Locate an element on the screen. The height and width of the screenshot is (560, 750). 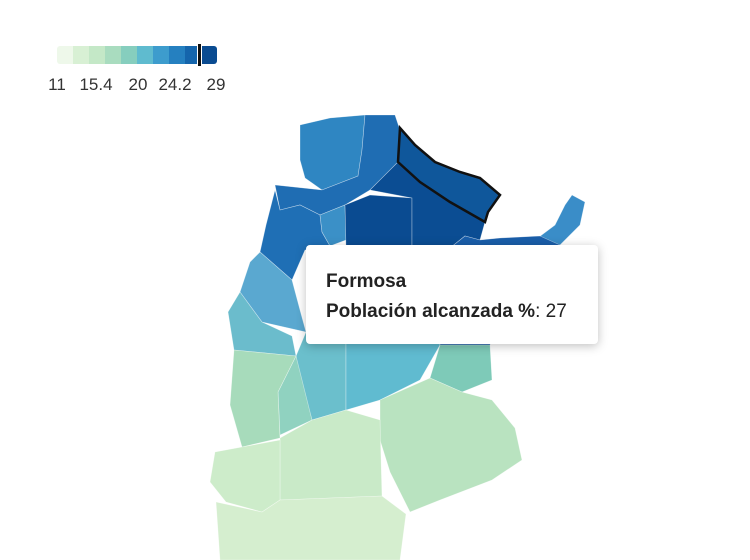
legend-color-scale is located at coordinates (137, 55).